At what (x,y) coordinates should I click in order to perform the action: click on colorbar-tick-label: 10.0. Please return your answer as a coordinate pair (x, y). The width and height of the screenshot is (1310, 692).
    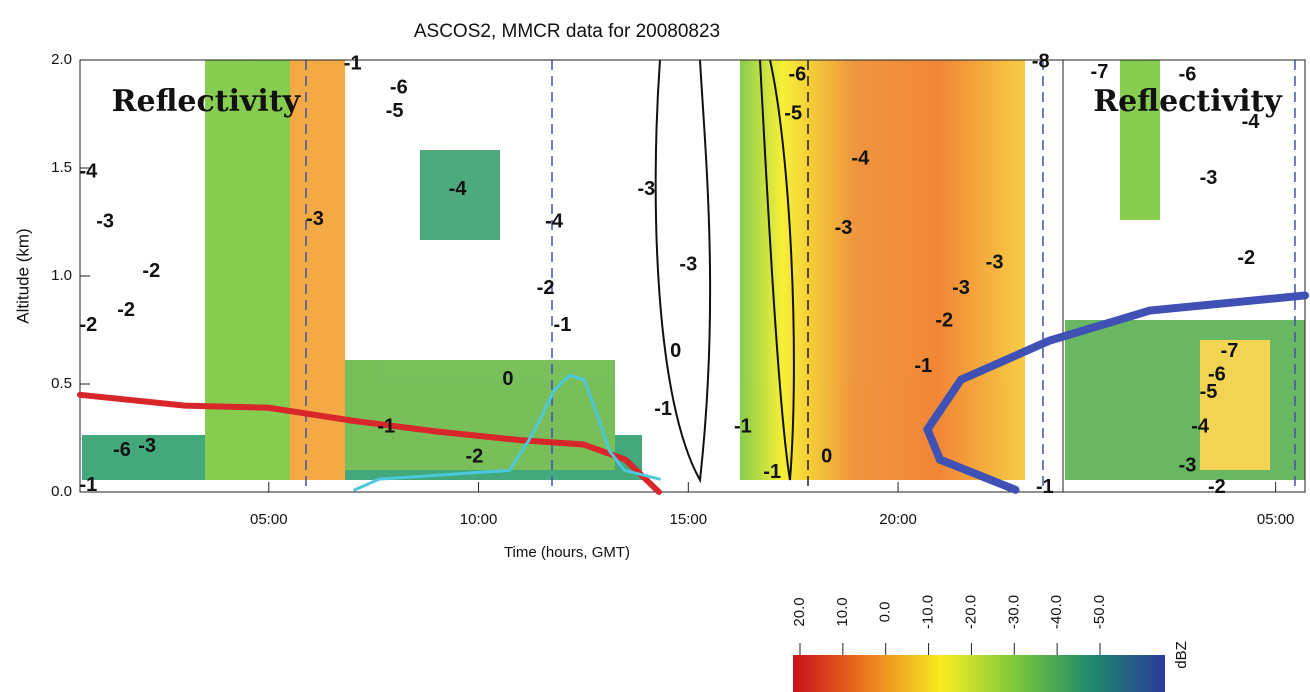
    Looking at the image, I should click on (842, 611).